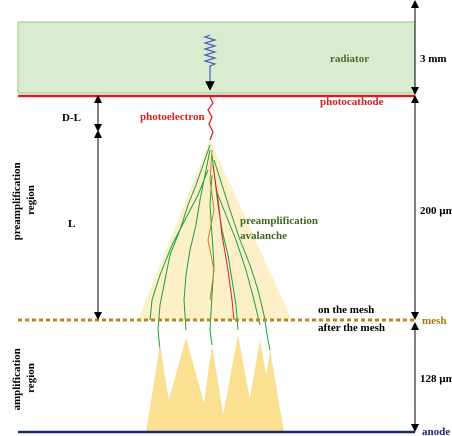 This screenshot has width=452, height=436. I want to click on photocathode-label: photocathode, so click(352, 102).